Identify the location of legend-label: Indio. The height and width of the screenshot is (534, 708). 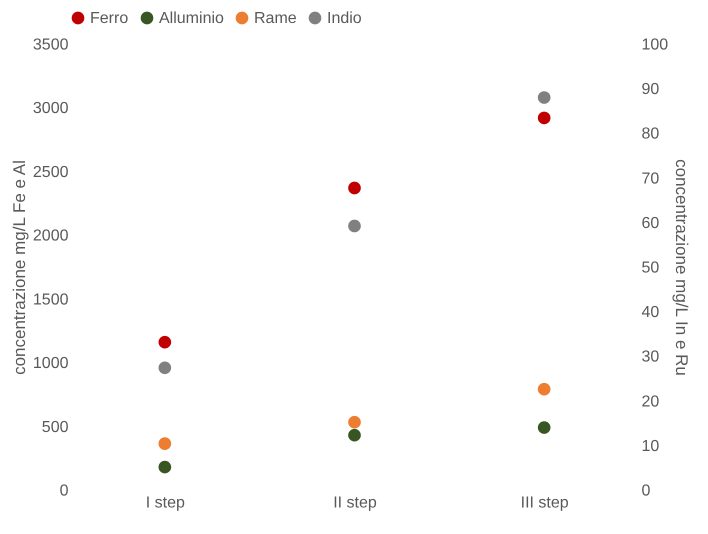
(344, 18).